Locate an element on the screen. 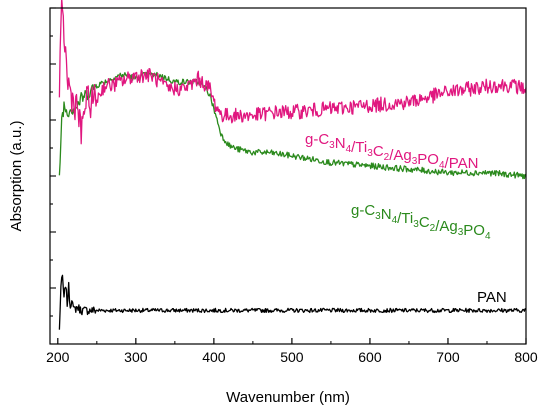 Image resolution: width=550 pixels, height=413 pixels. x-tick-label: 800 is located at coordinates (526, 357).